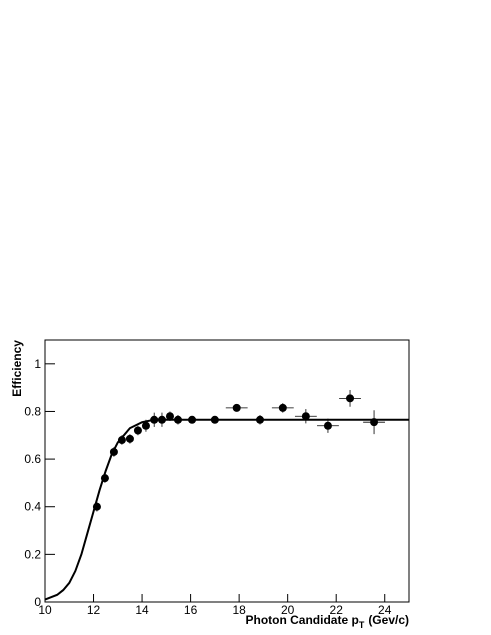 This screenshot has width=491, height=635. I want to click on y-tick-label: 0, so click(37, 602).